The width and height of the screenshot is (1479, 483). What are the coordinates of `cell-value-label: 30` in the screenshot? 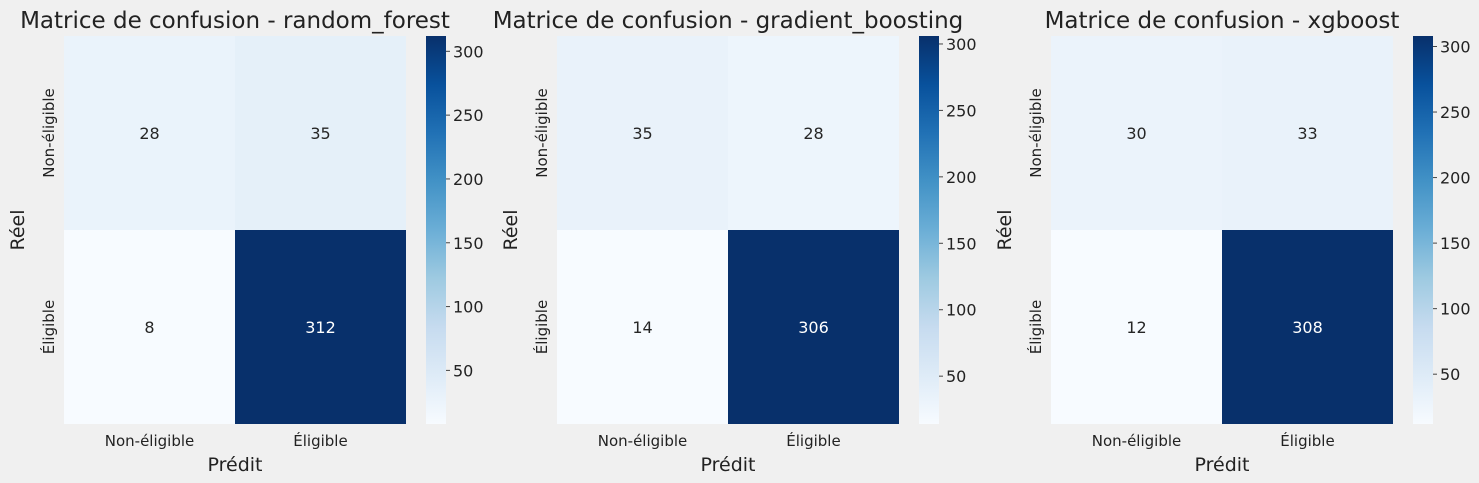 It's located at (1136, 133).